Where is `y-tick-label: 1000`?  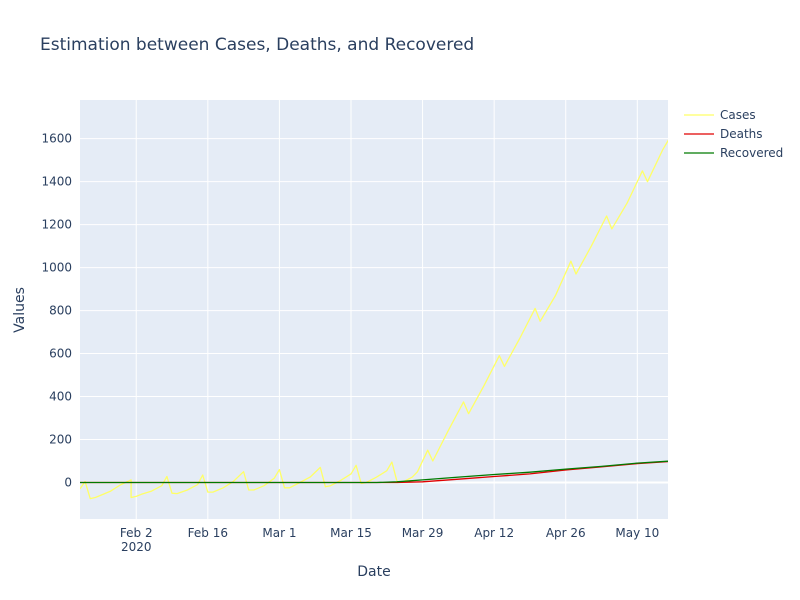
y-tick-label: 1000 is located at coordinates (56, 268).